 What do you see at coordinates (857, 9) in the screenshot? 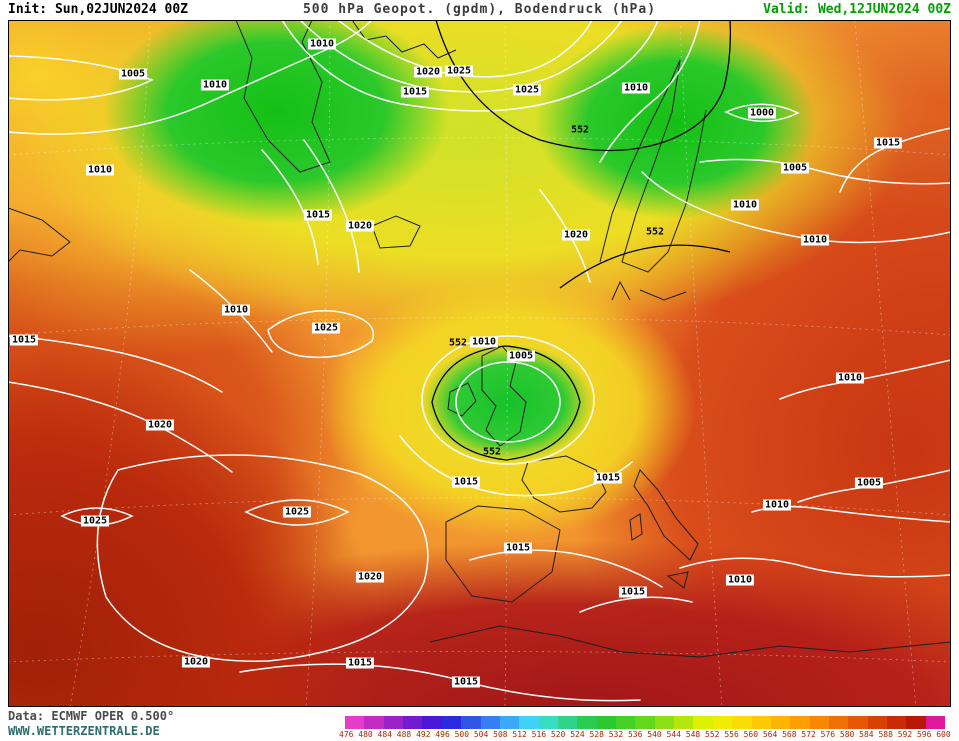
I see `valid-time-label: Valid: Wed,12JUN2024 00Z` at bounding box center [857, 9].